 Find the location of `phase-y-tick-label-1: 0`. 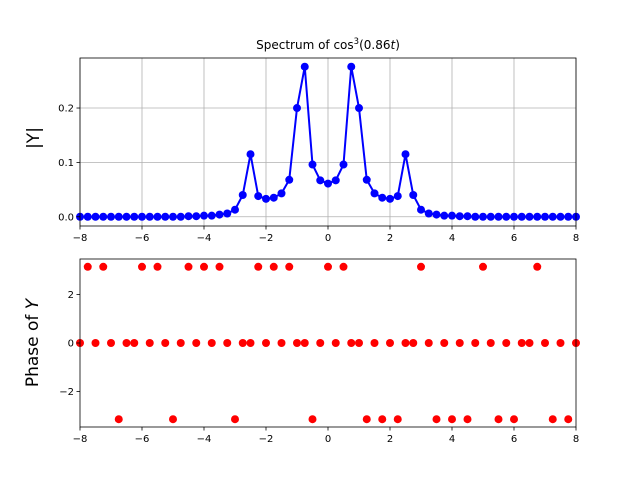

phase-y-tick-label-1: 0 is located at coordinates (71, 344).